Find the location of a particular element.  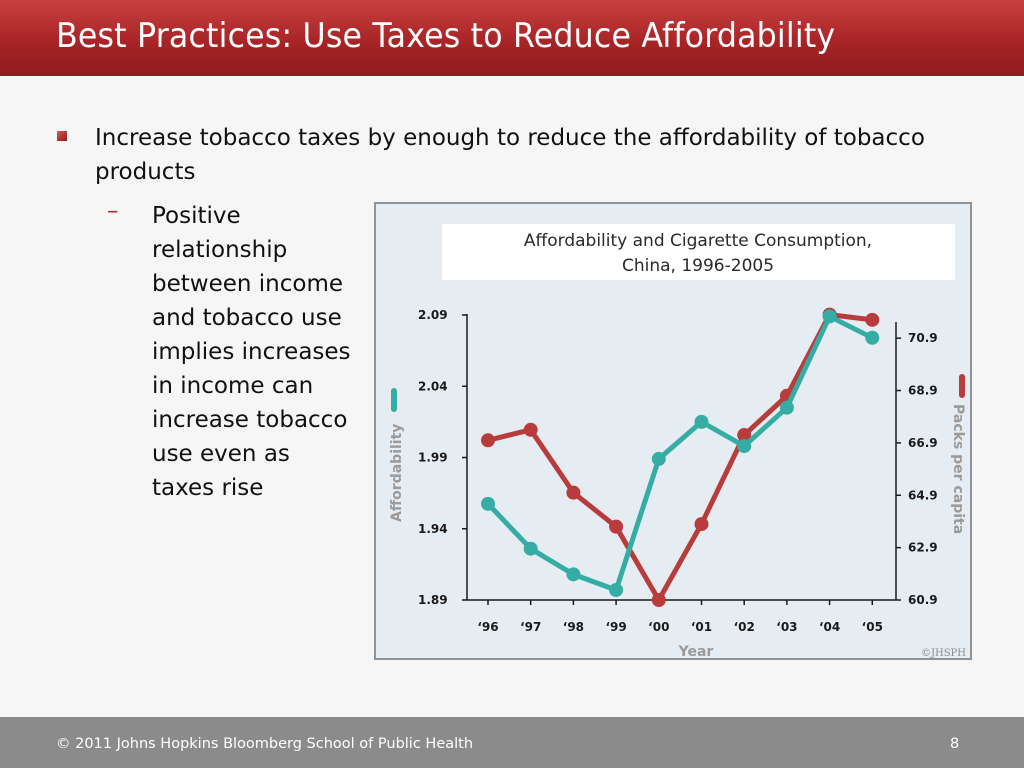

right-axis-ticks: 70.9 68.9 66.9 64.9 62.9 60.9 is located at coordinates (917, 469).